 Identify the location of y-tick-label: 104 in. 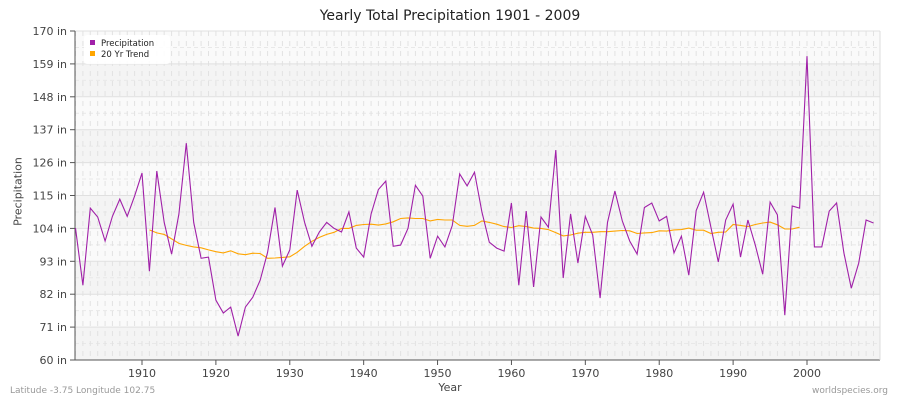
(49, 228).